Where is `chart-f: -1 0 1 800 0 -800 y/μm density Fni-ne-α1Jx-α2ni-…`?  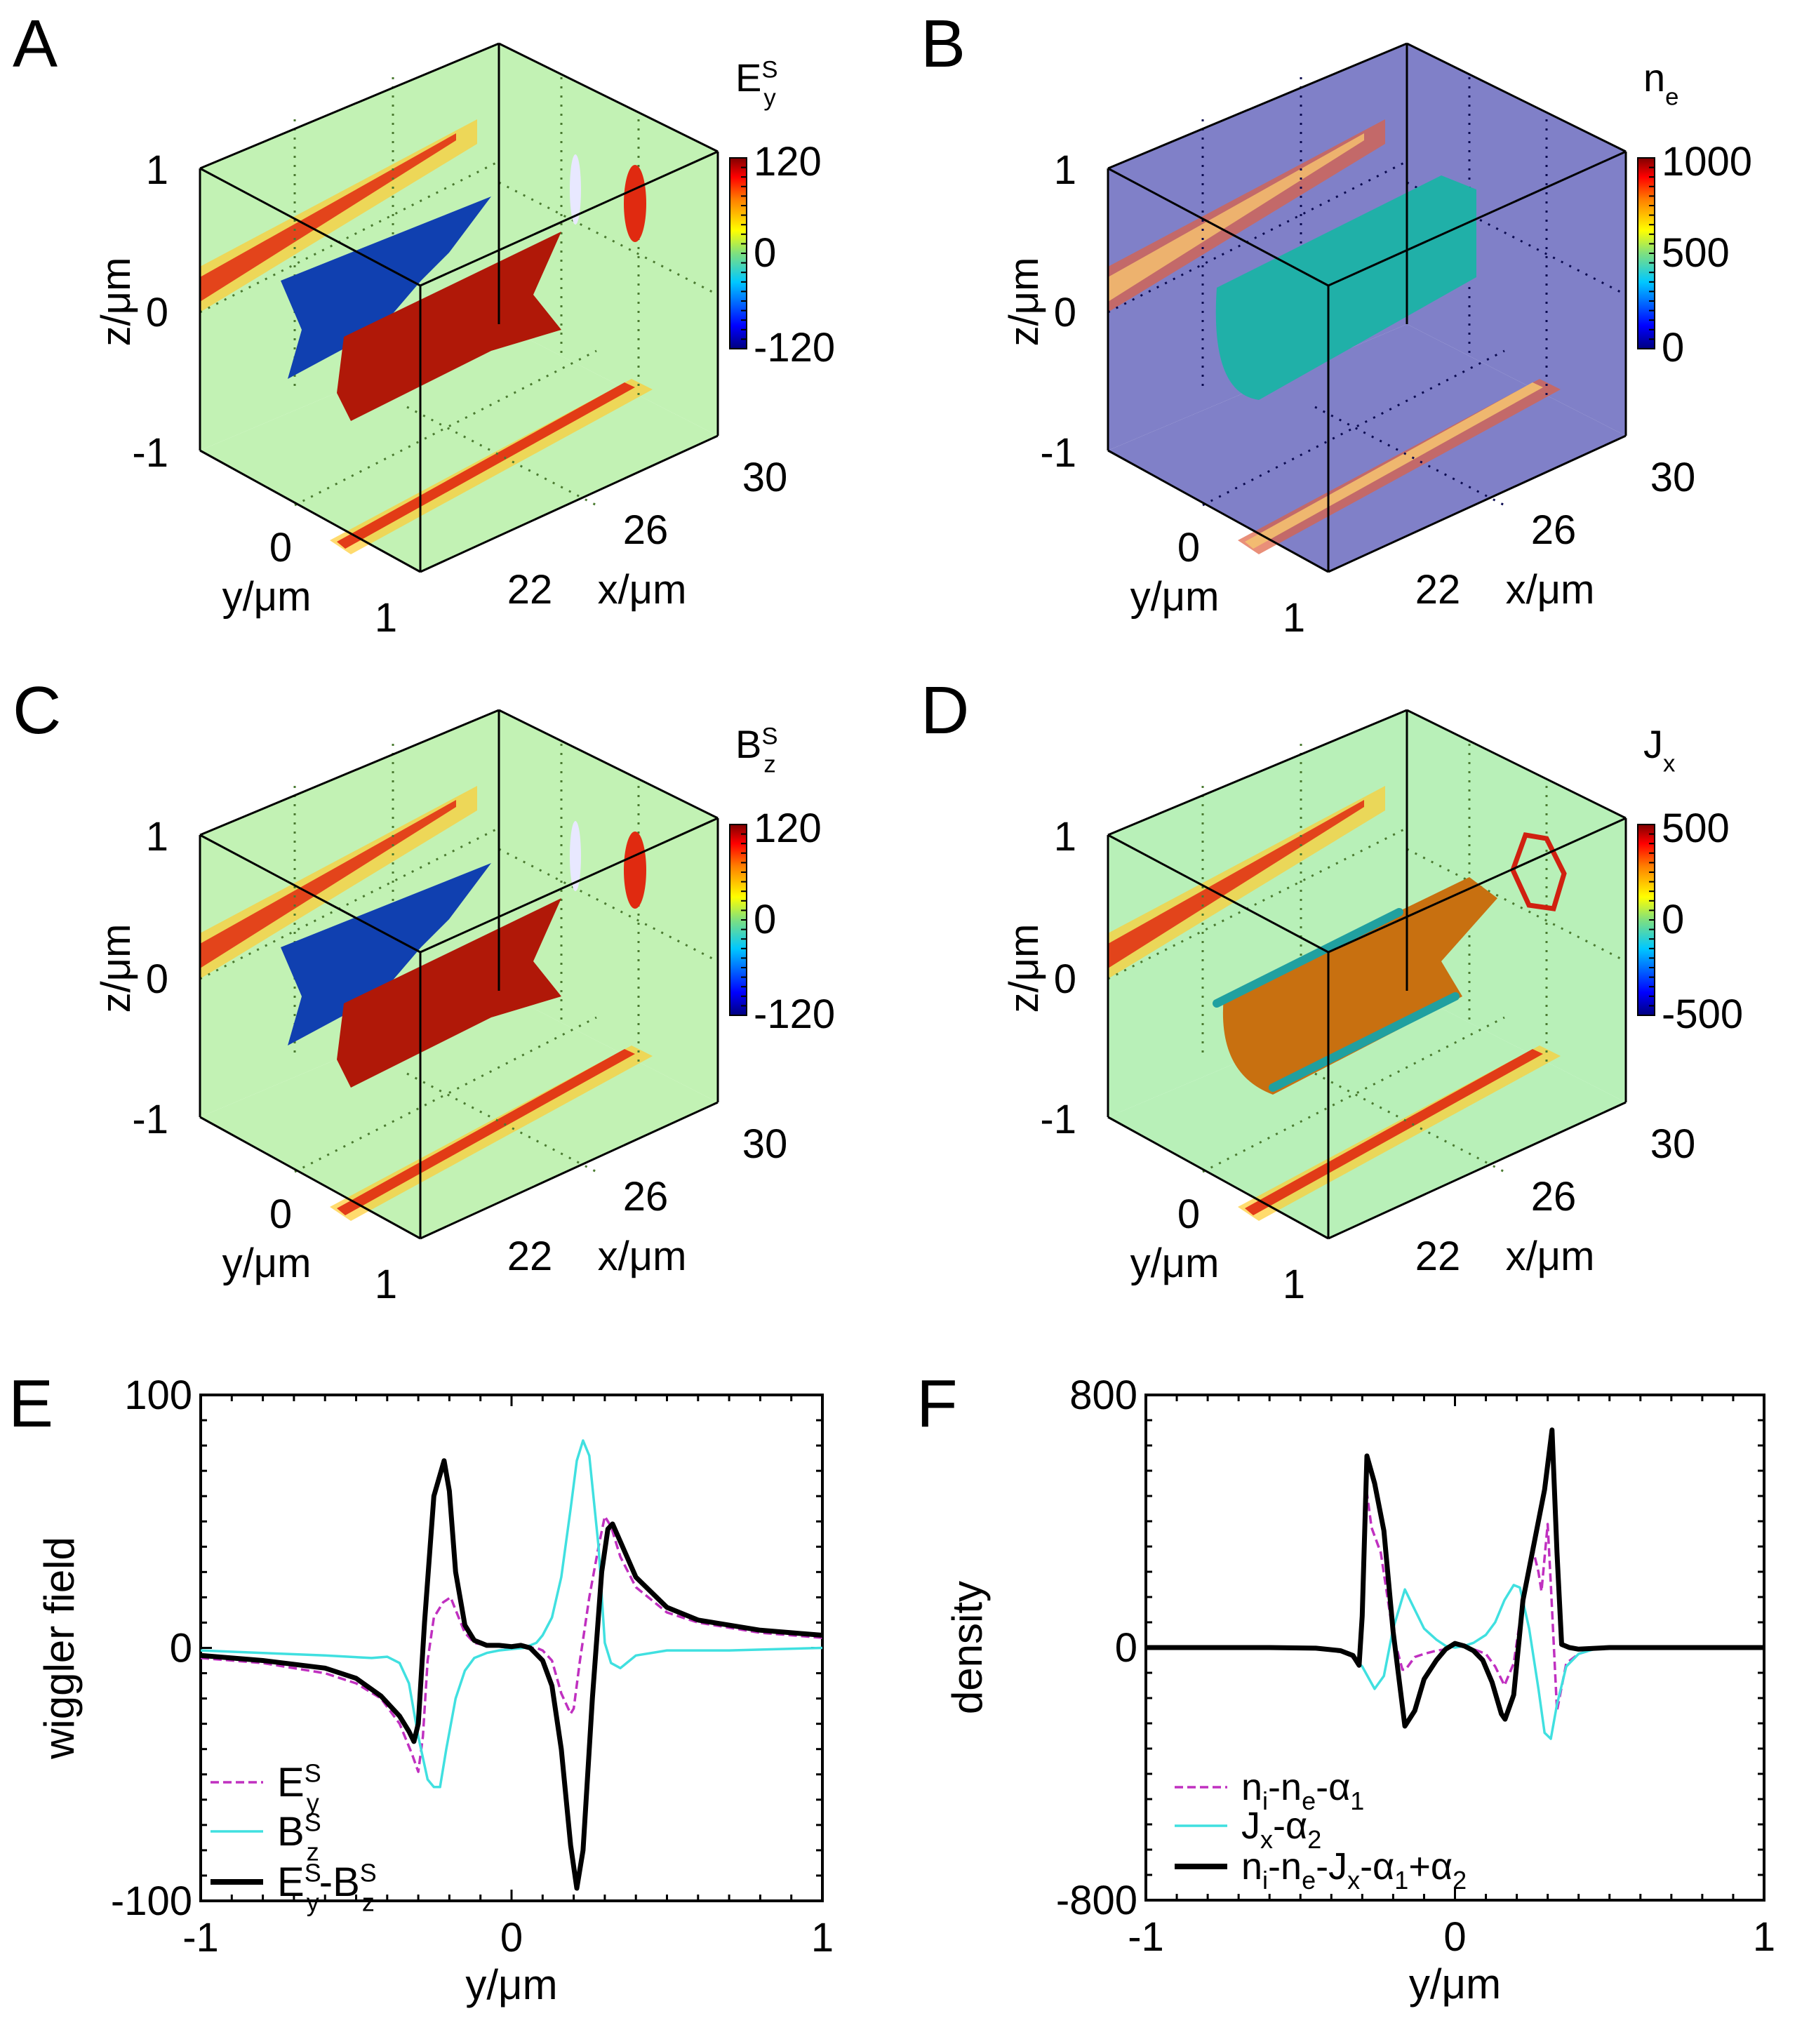
chart-f: -1 0 1 800 0 -800 y/μm density Fni-ne-α1Jx-α2ni-… is located at coordinates (1345, 1687).